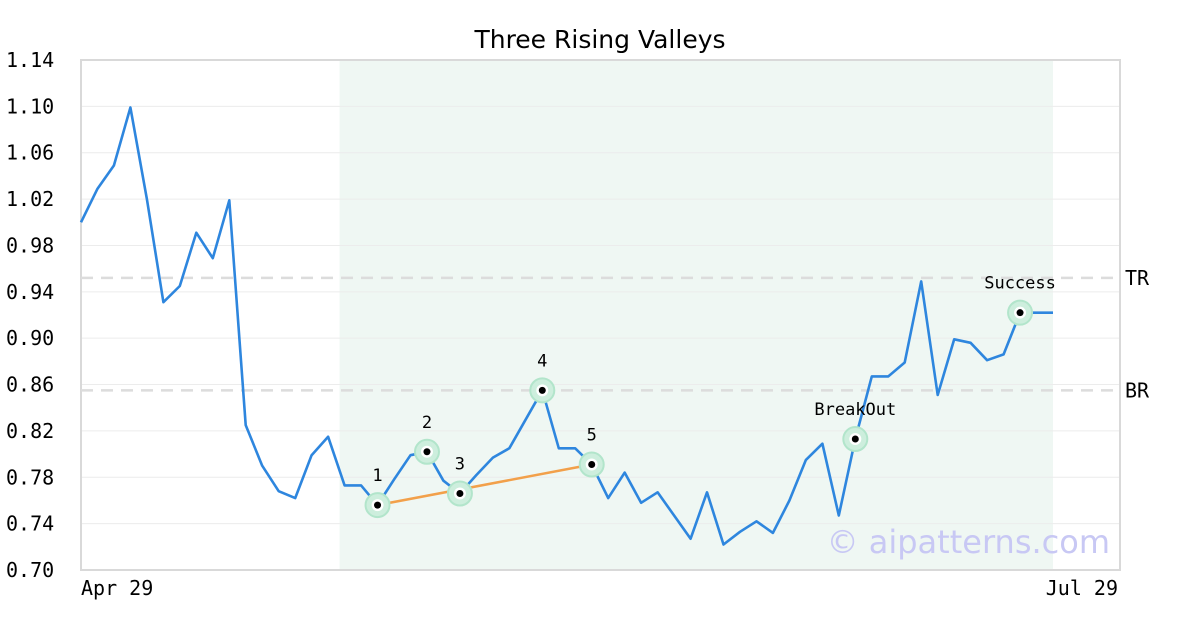 The image size is (1200, 630). What do you see at coordinates (30, 570) in the screenshot?
I see `y-tick-label: 0.70` at bounding box center [30, 570].